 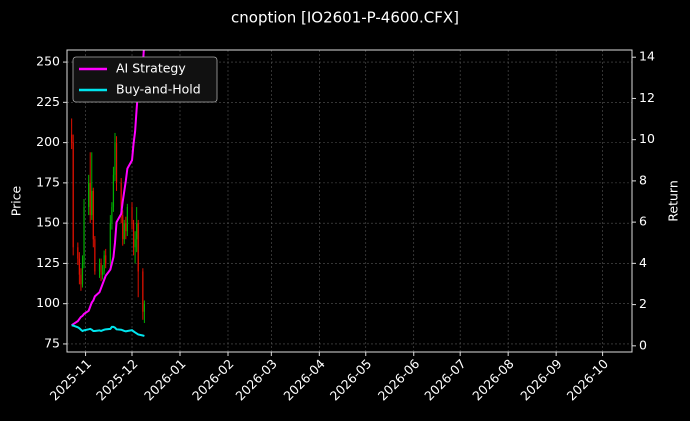 I want to click on legend-box, so click(x=145, y=79).